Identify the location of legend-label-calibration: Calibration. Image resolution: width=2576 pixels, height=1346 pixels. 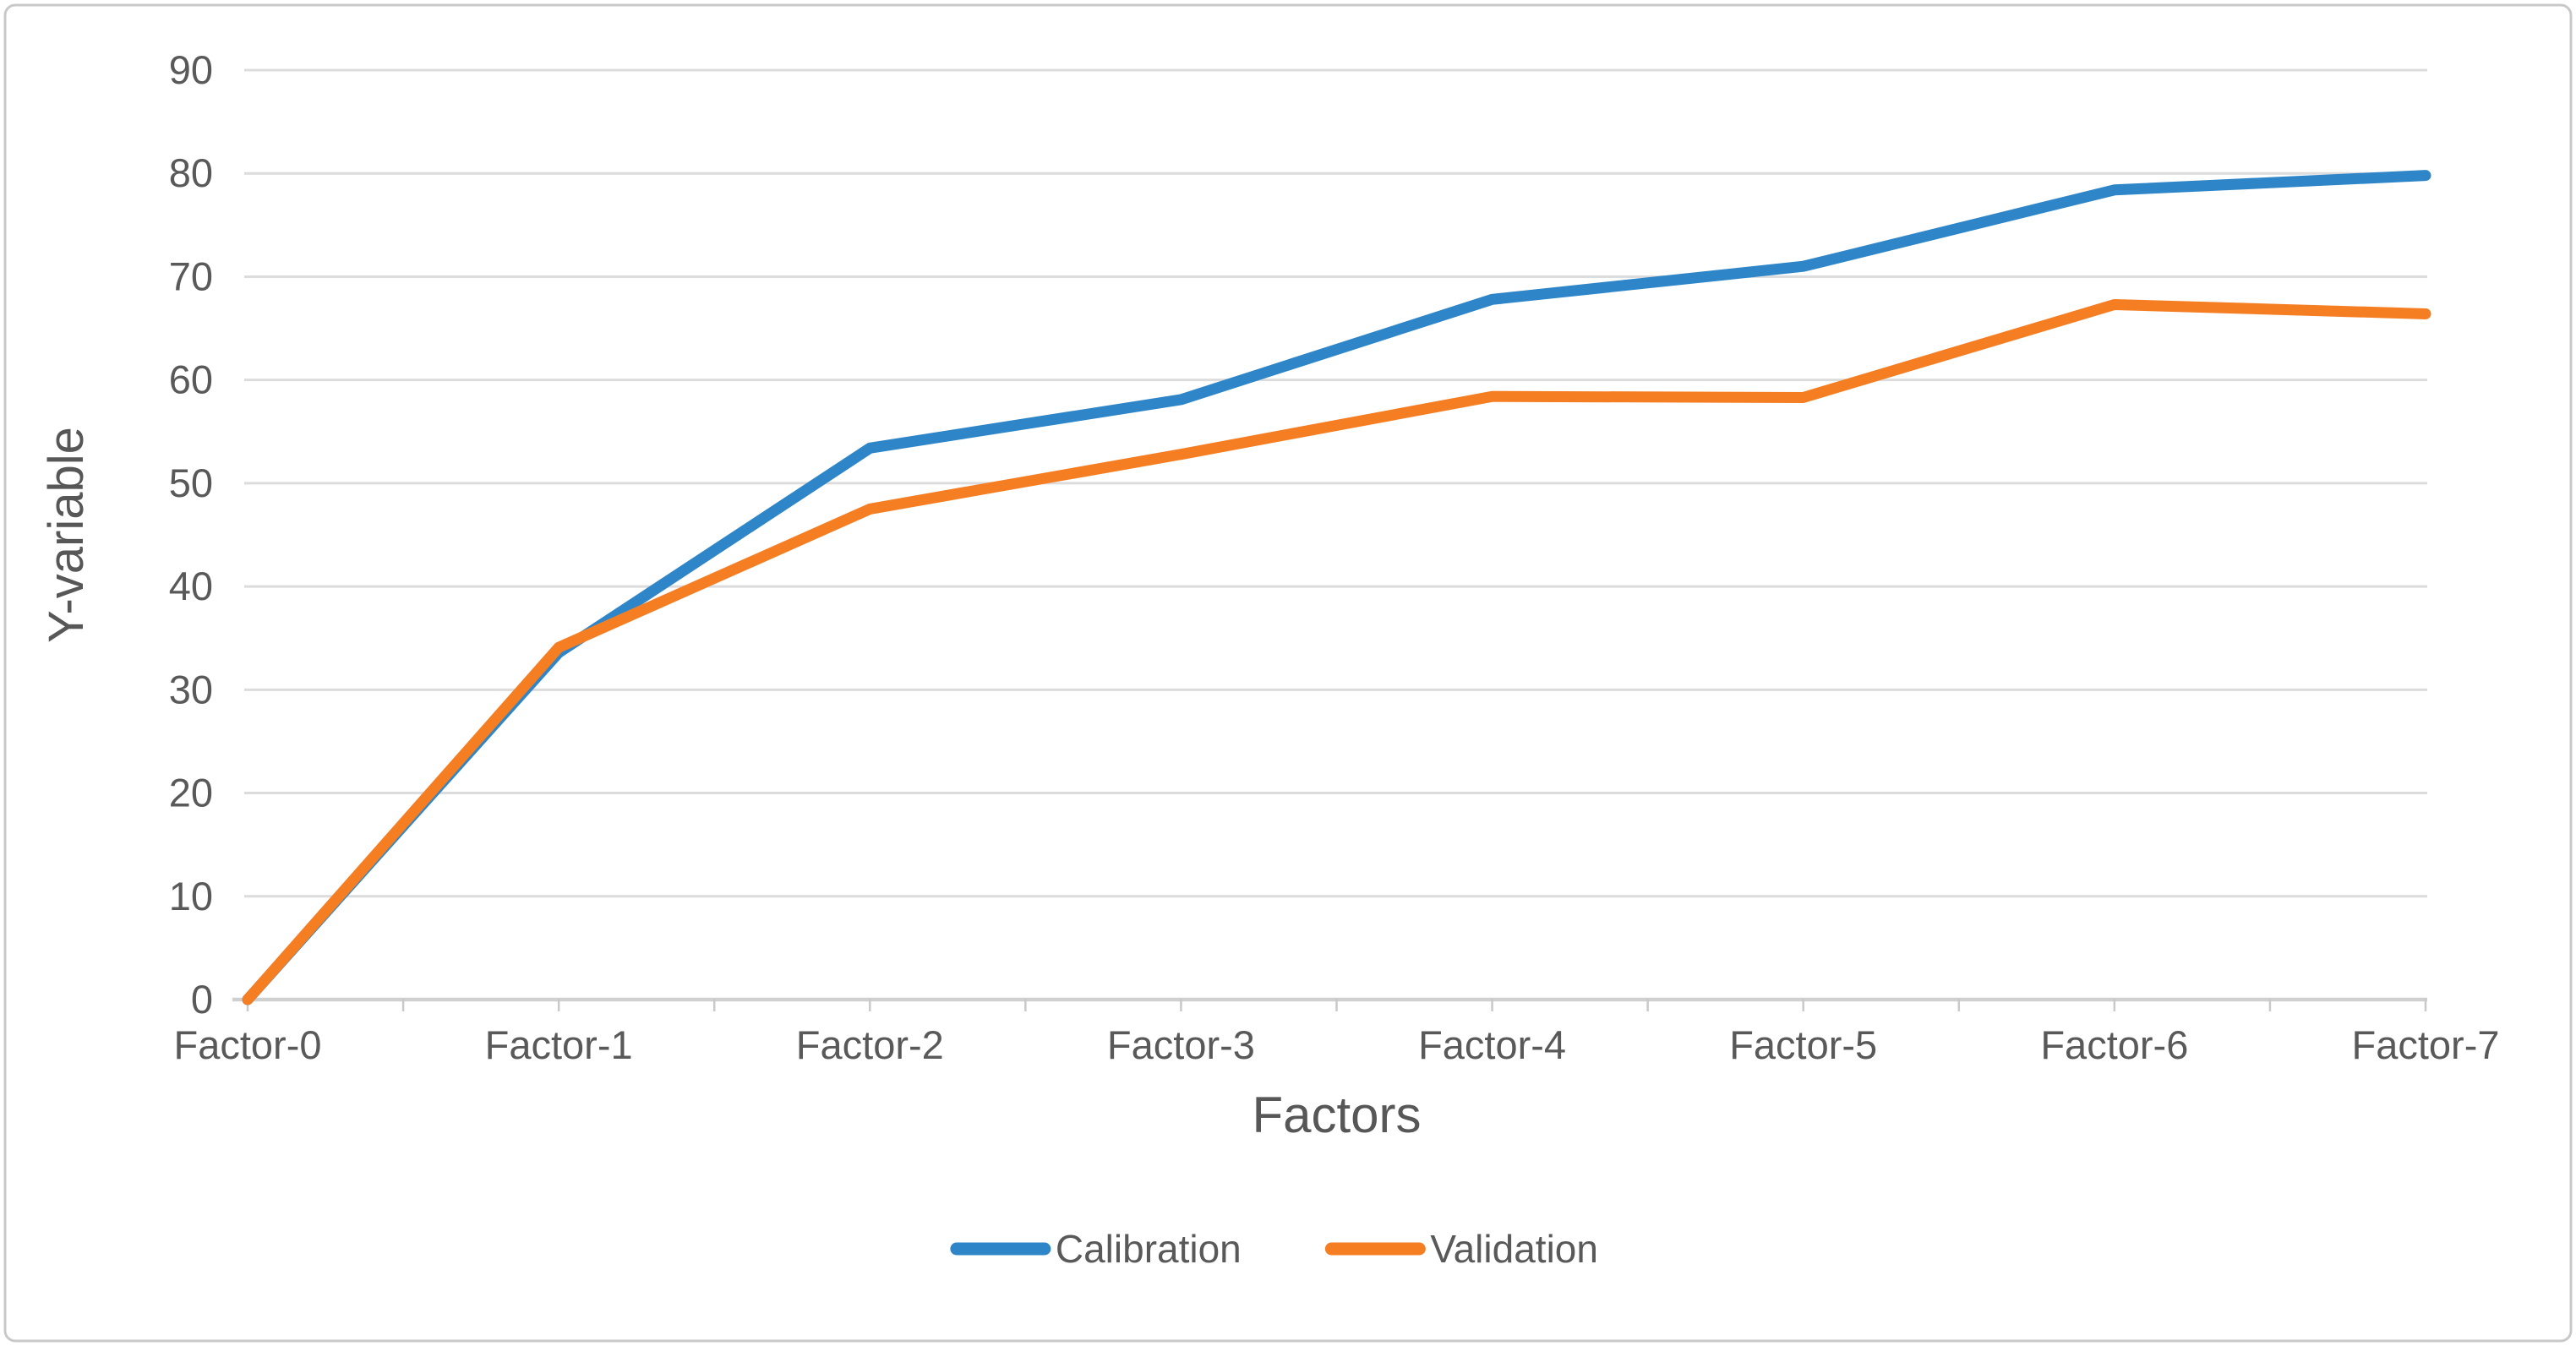
(1149, 1249).